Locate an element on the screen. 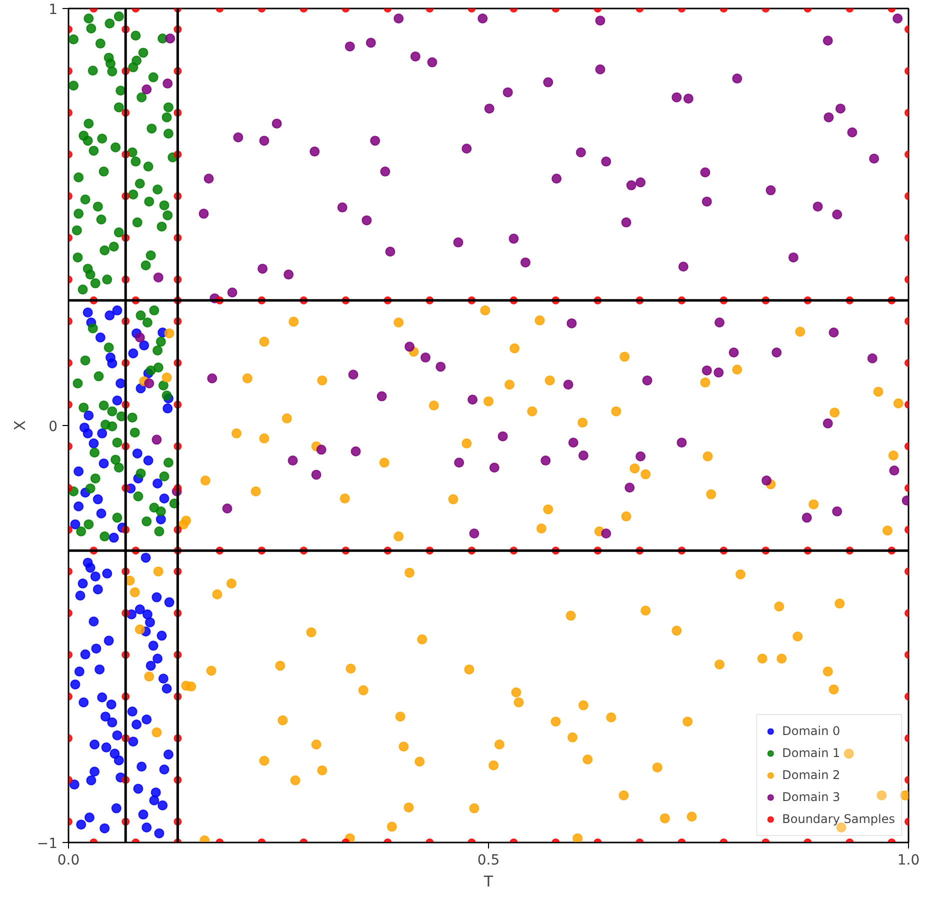 This screenshot has height=897, width=925. y-axis-title: X is located at coordinates (19, 425).